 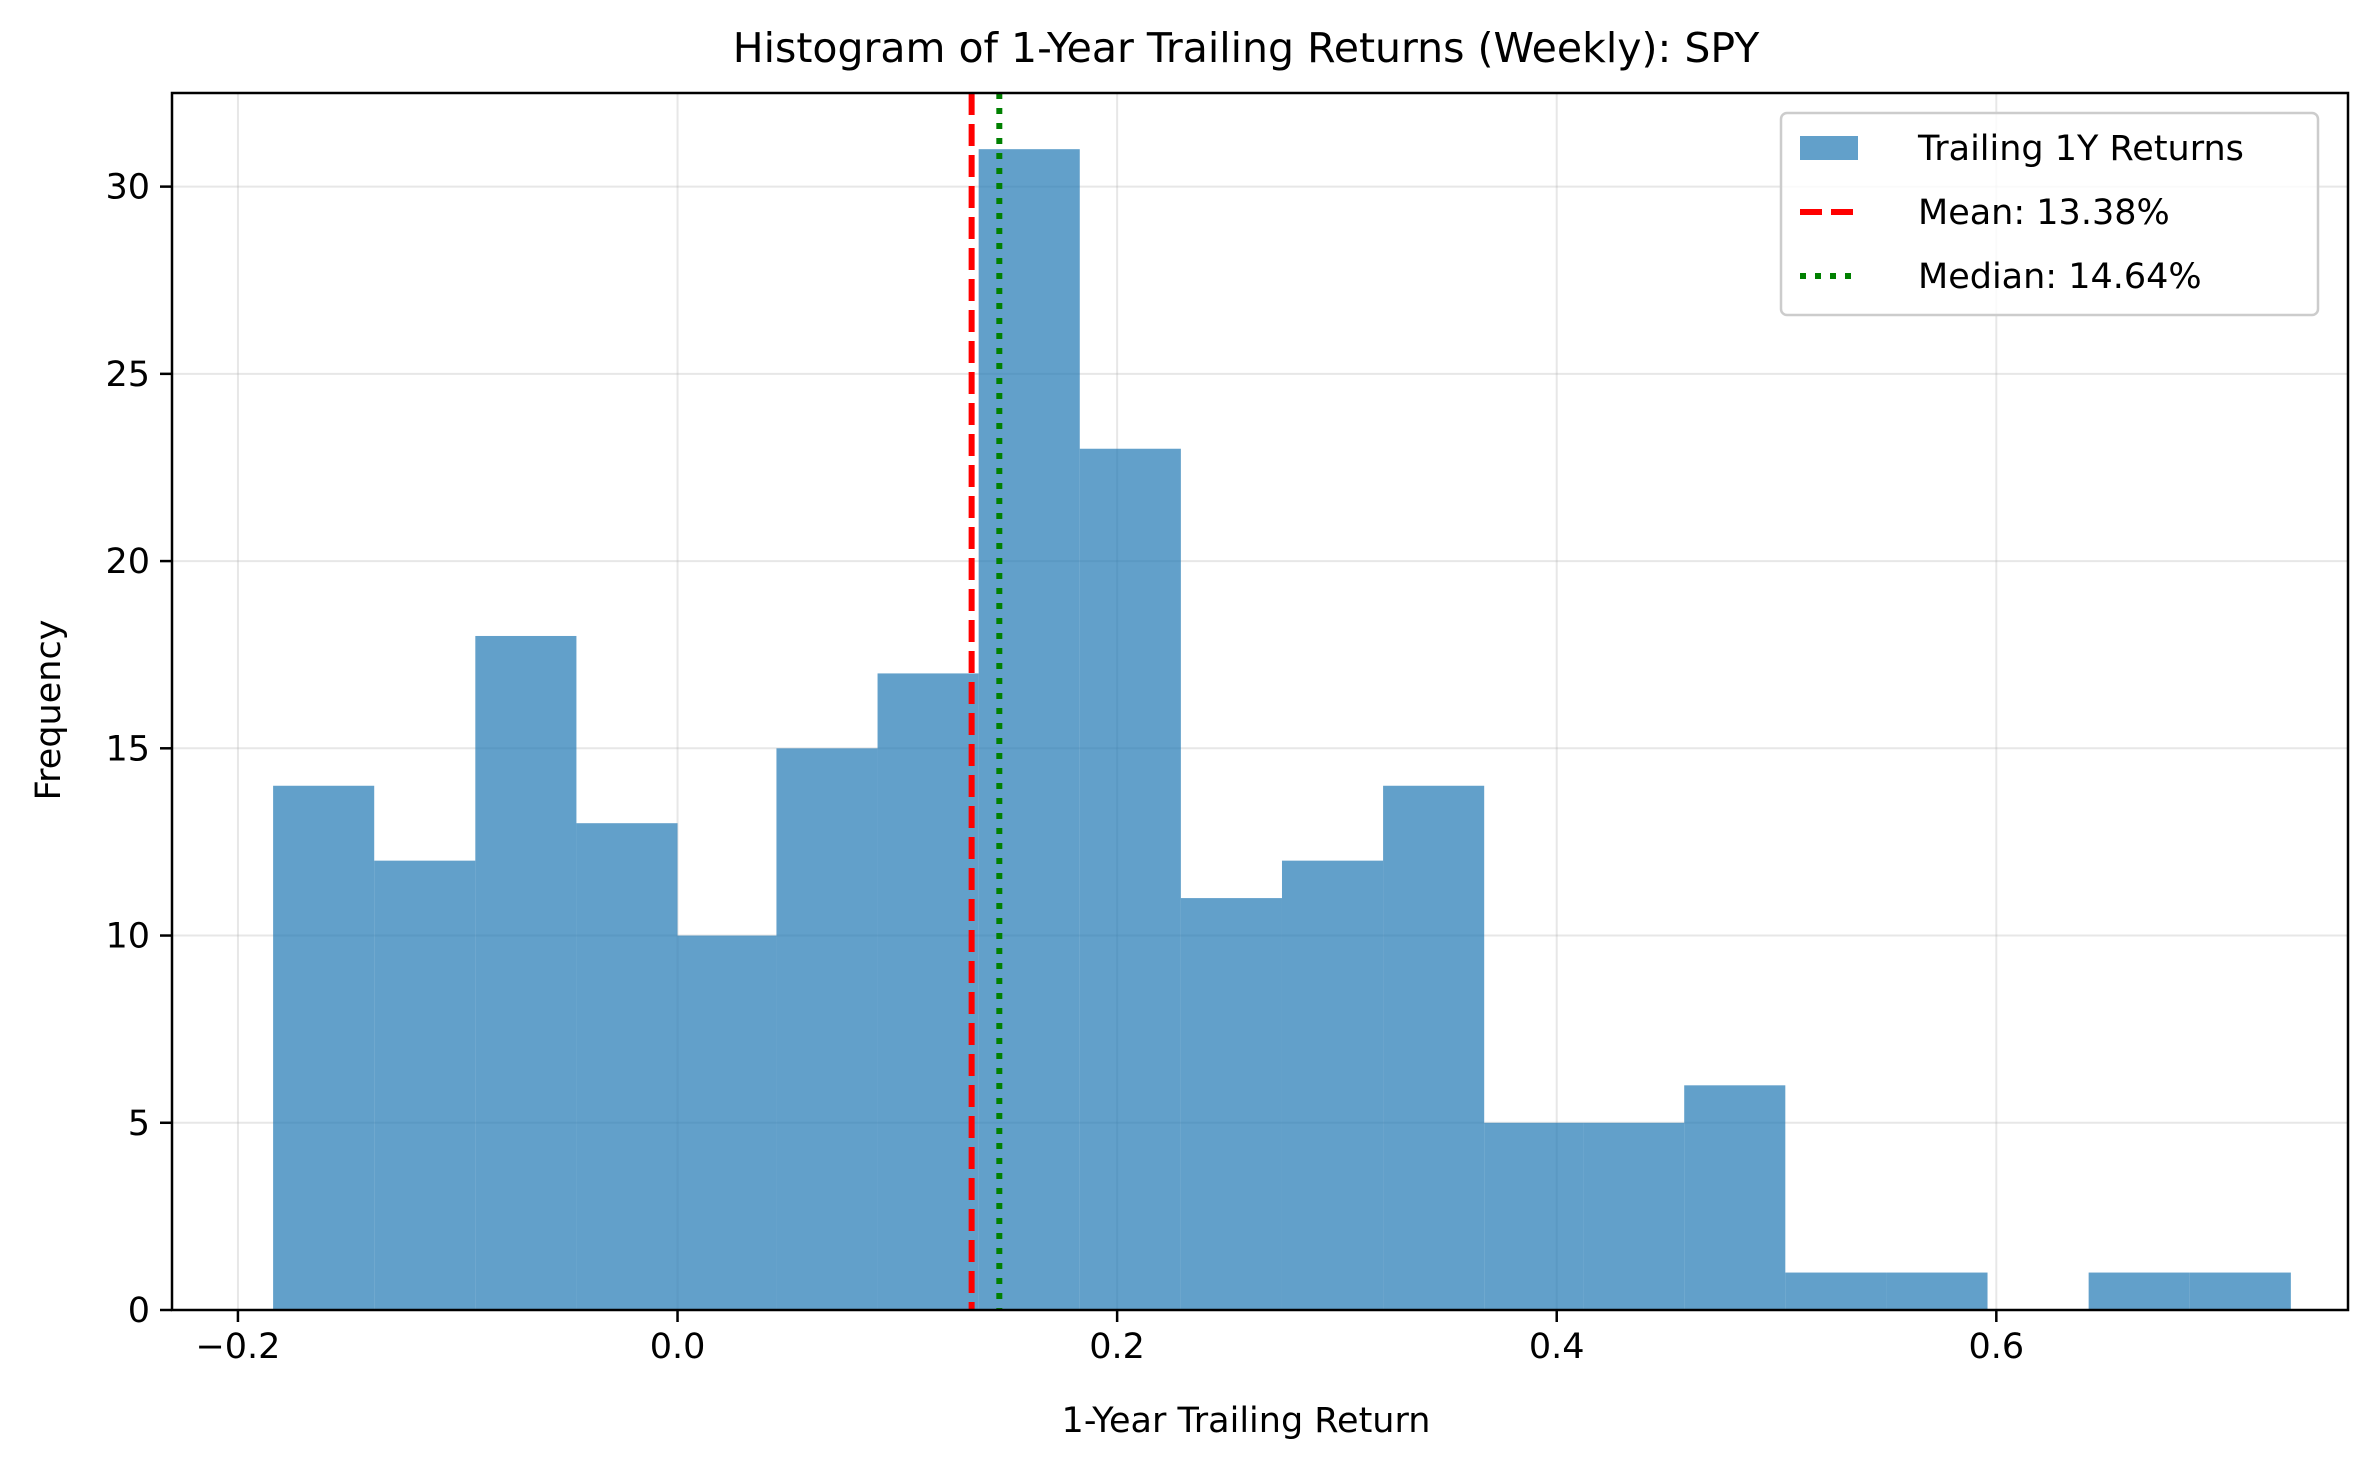 What do you see at coordinates (1557, 1347) in the screenshot?
I see `x-tick-label: 0.4` at bounding box center [1557, 1347].